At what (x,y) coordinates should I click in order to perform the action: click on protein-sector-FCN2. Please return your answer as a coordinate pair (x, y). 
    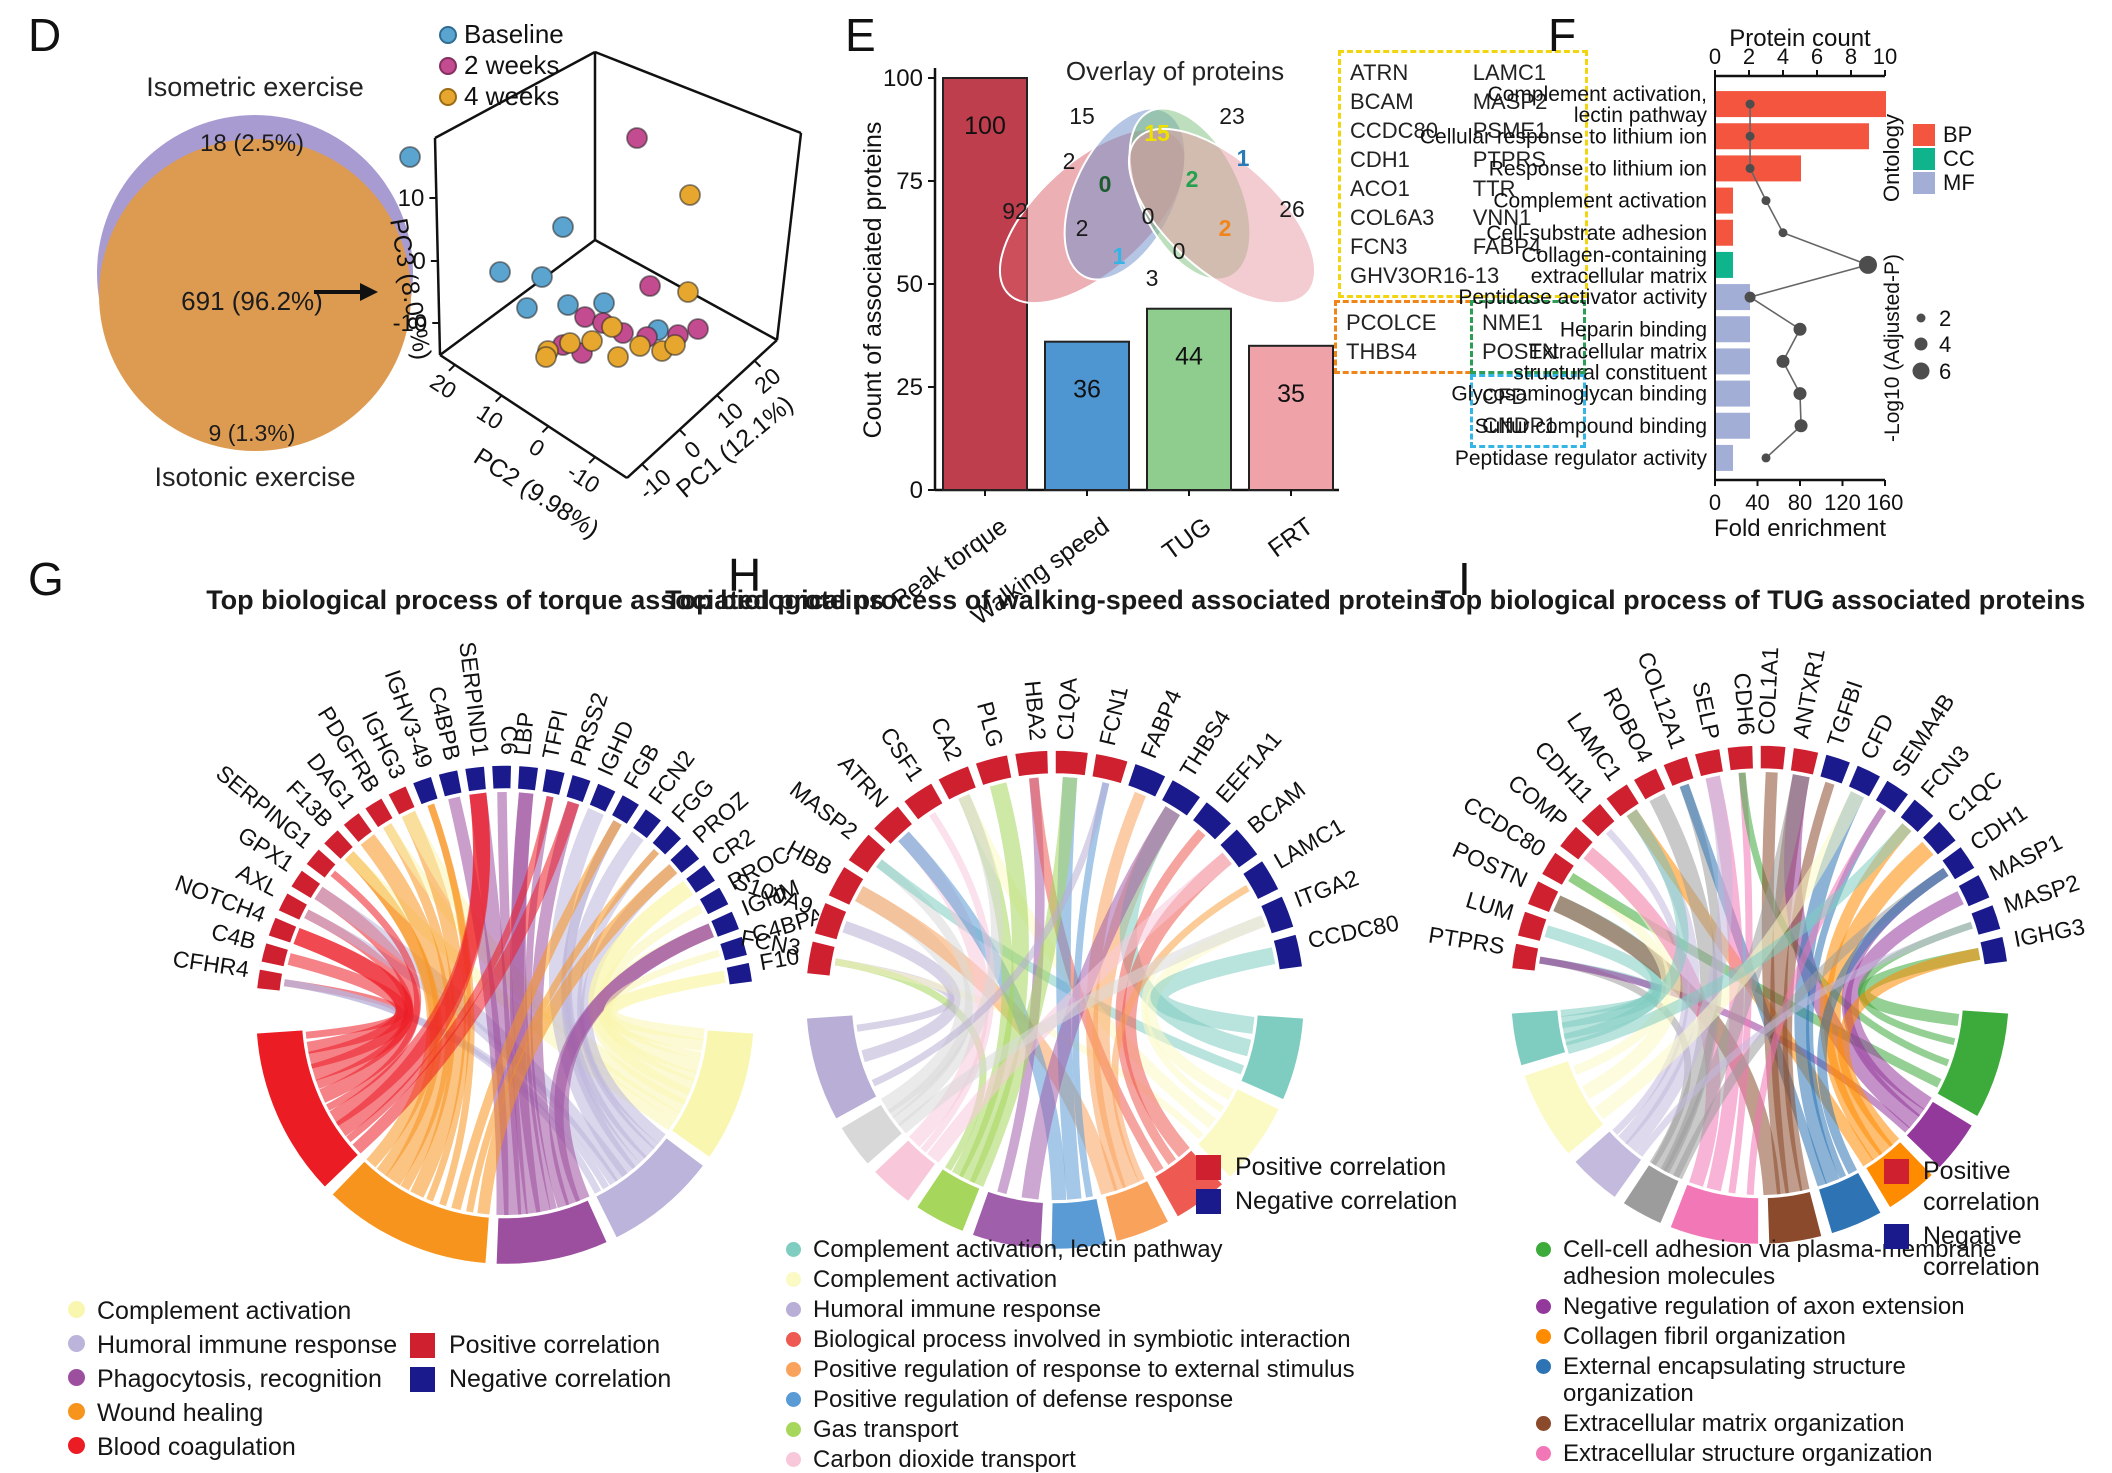
    Looking at the image, I should click on (647, 824).